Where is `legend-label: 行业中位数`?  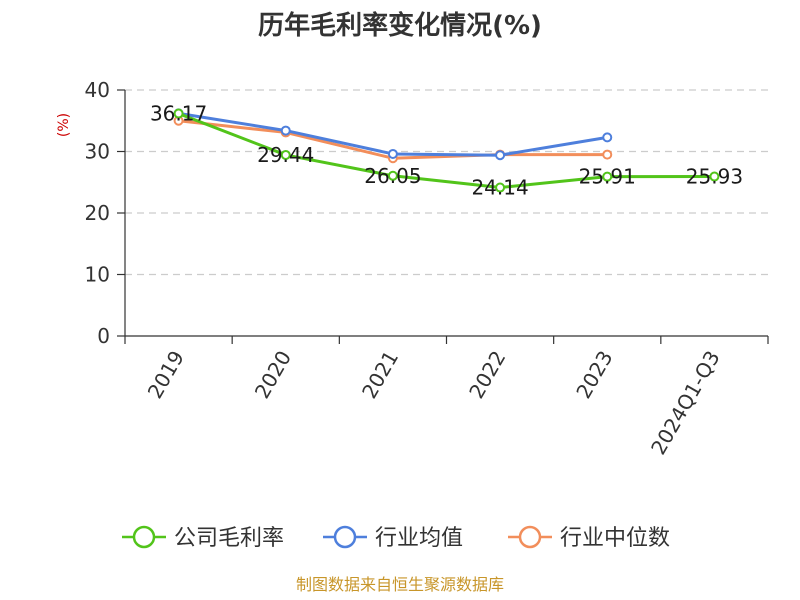
legend-label: 行业中位数 is located at coordinates (615, 538).